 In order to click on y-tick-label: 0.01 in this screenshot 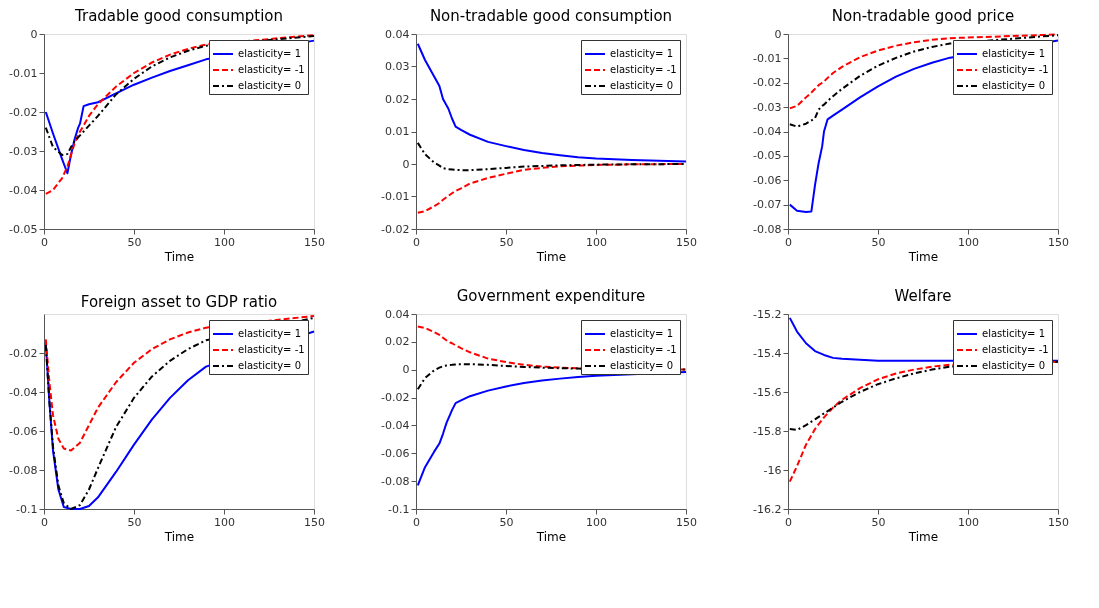, I will do `click(397, 131)`.